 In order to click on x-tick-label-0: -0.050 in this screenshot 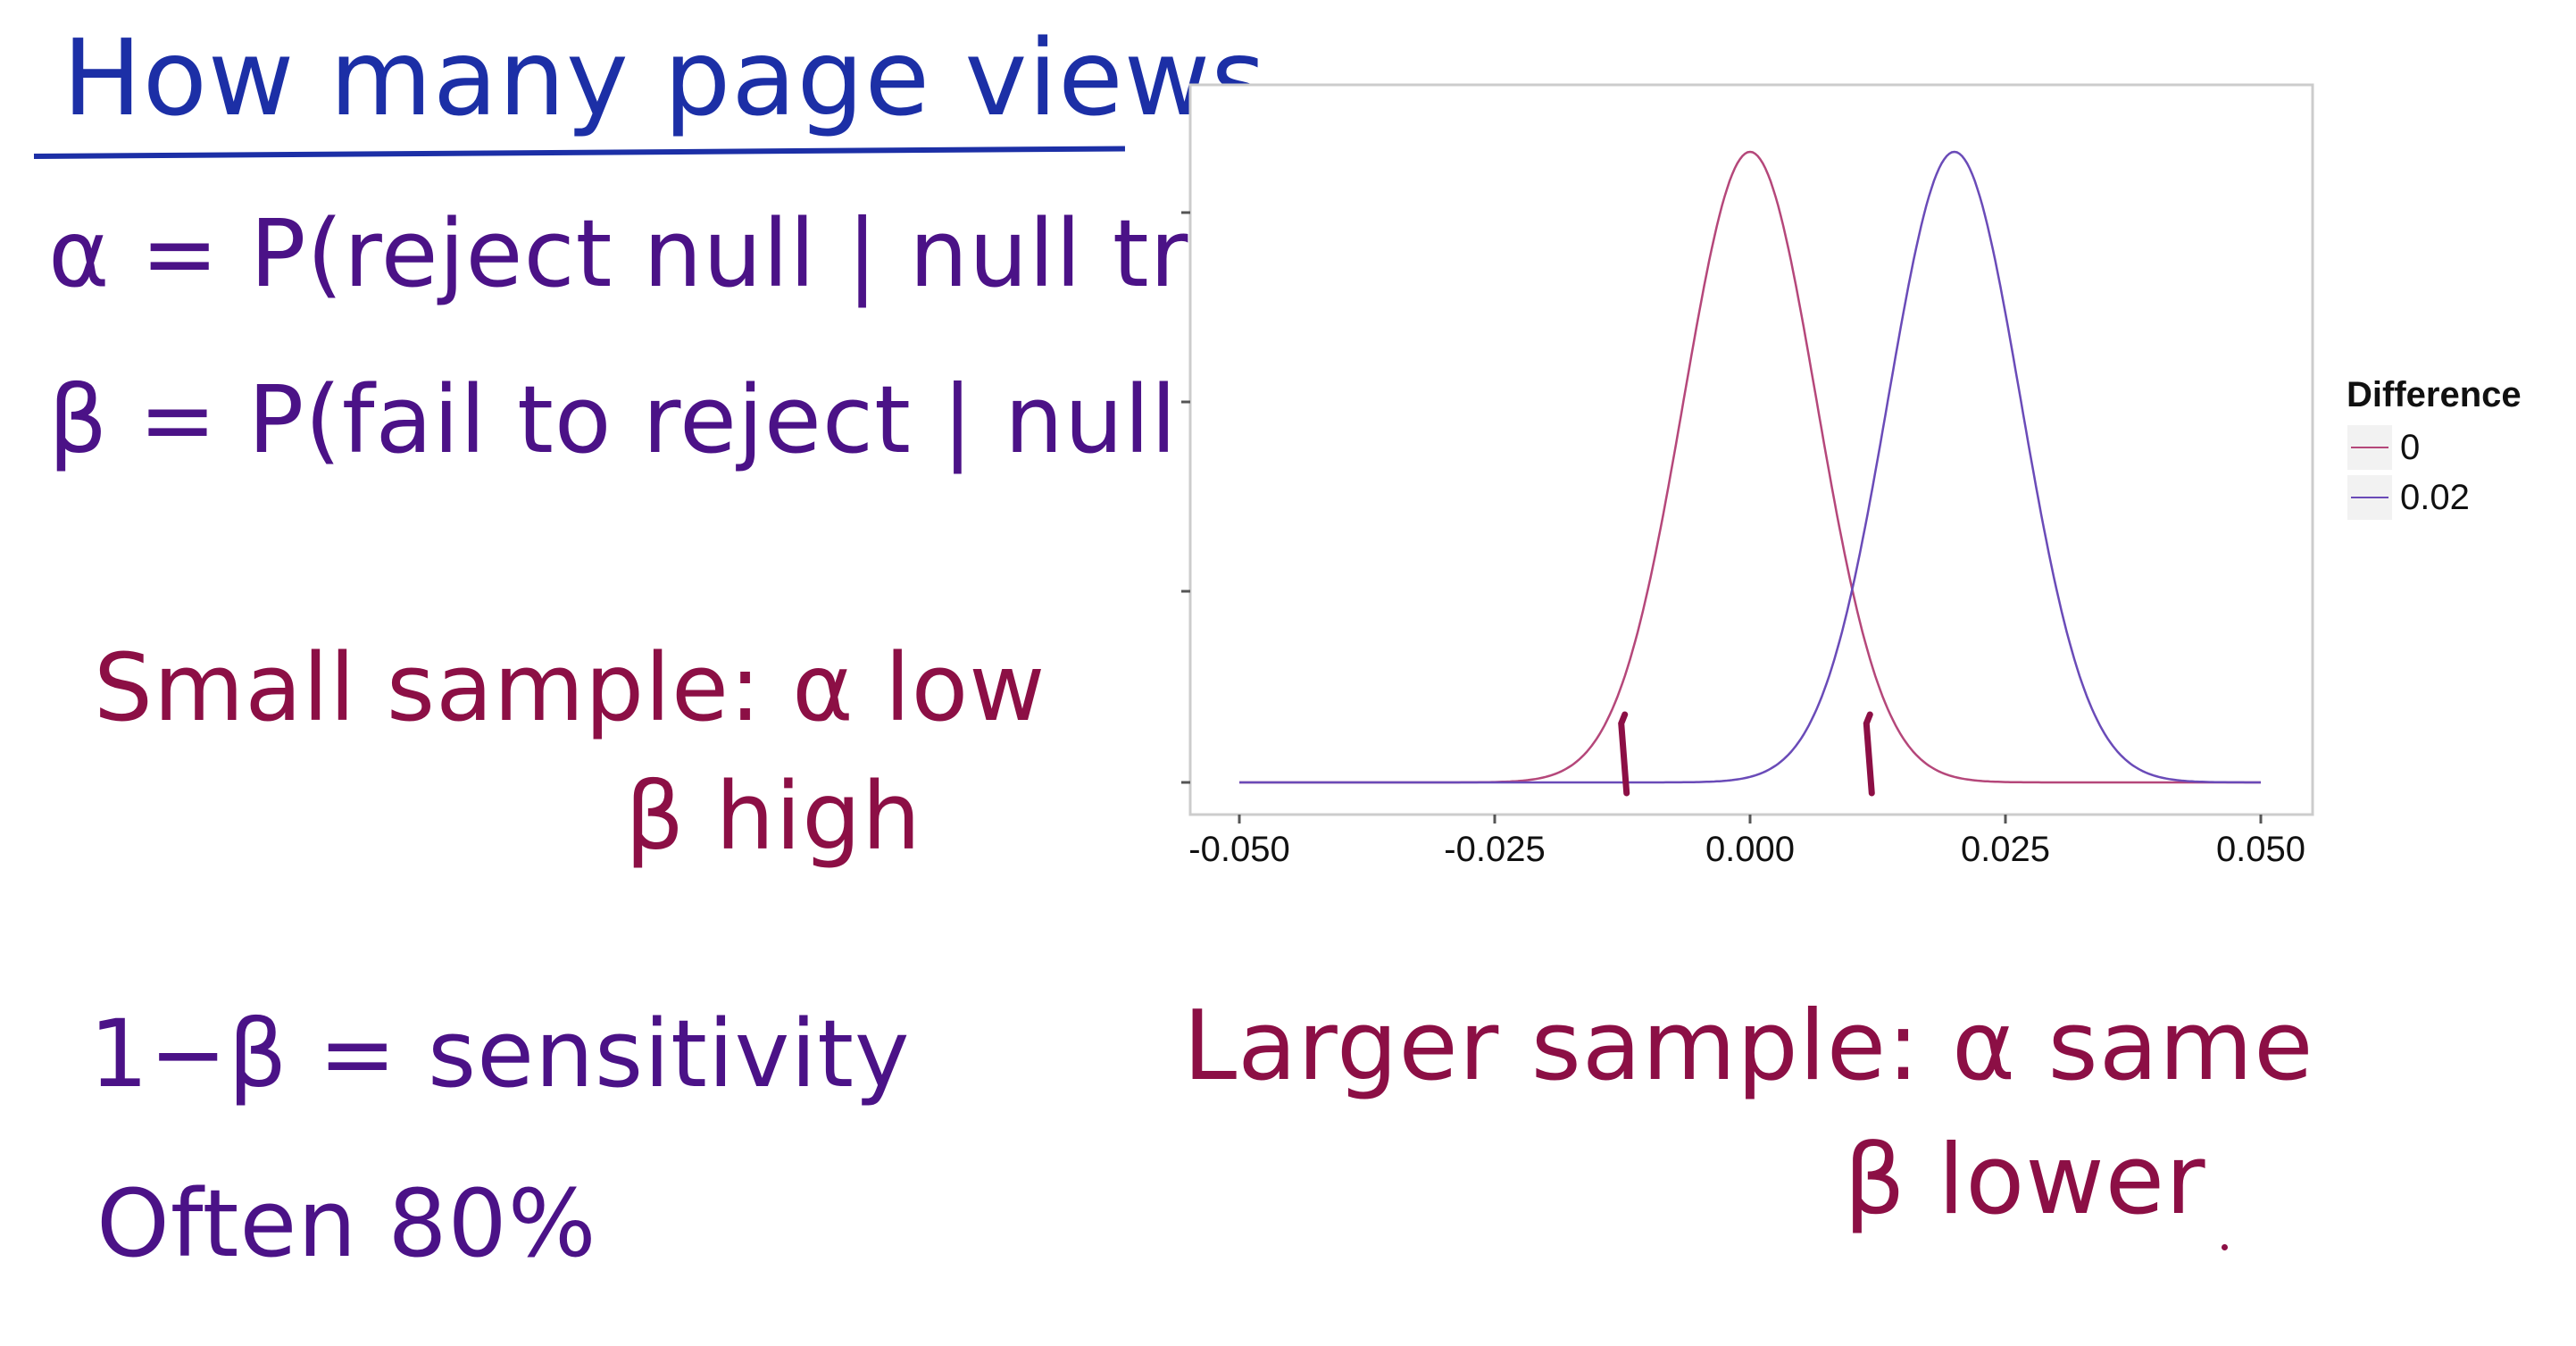, I will do `click(1238, 849)`.